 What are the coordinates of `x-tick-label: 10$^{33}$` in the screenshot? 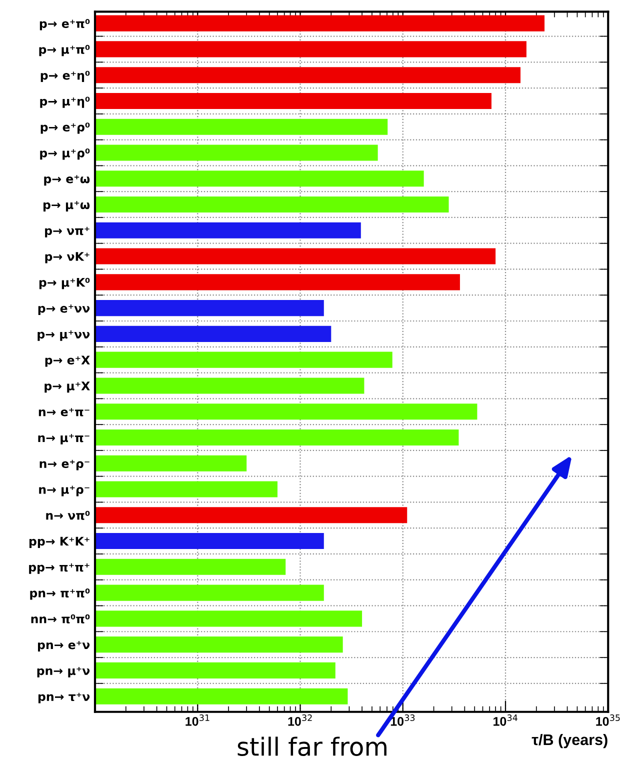 It's located at (402, 720).